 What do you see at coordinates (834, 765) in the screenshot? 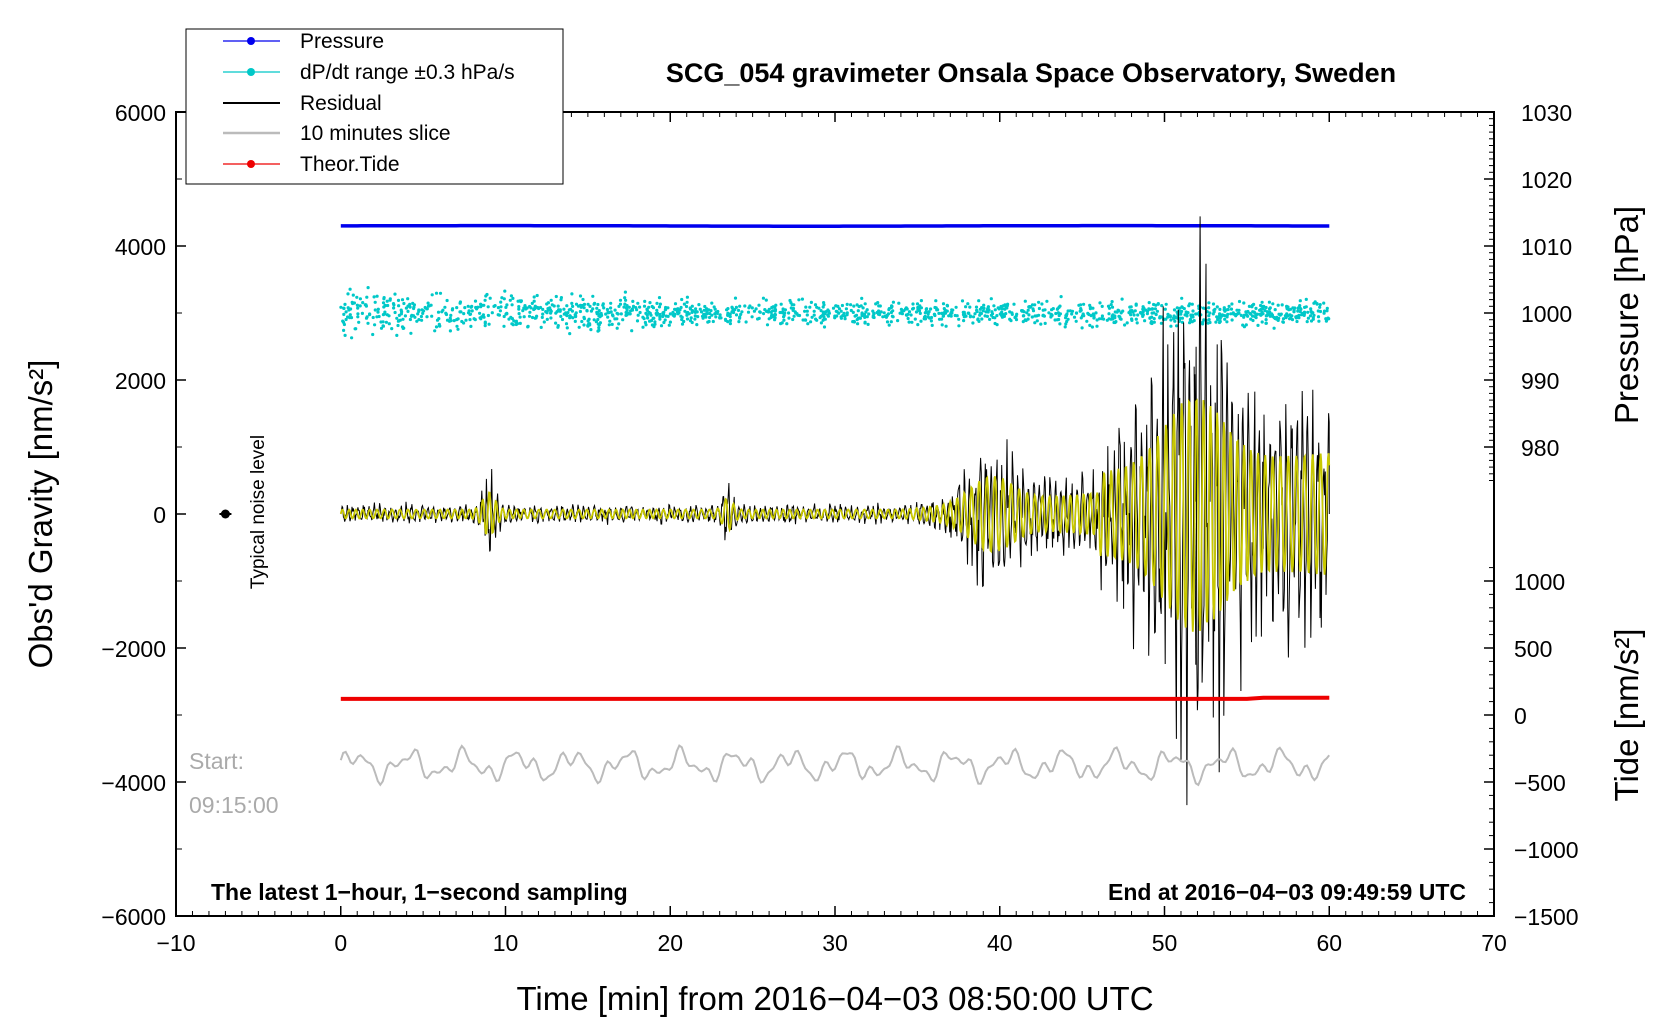
I see `slice-line` at bounding box center [834, 765].